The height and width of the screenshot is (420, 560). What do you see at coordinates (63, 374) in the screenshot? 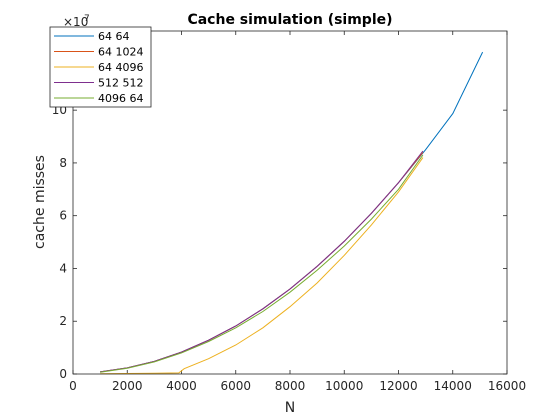
I see `y-tick-label: 0` at bounding box center [63, 374].